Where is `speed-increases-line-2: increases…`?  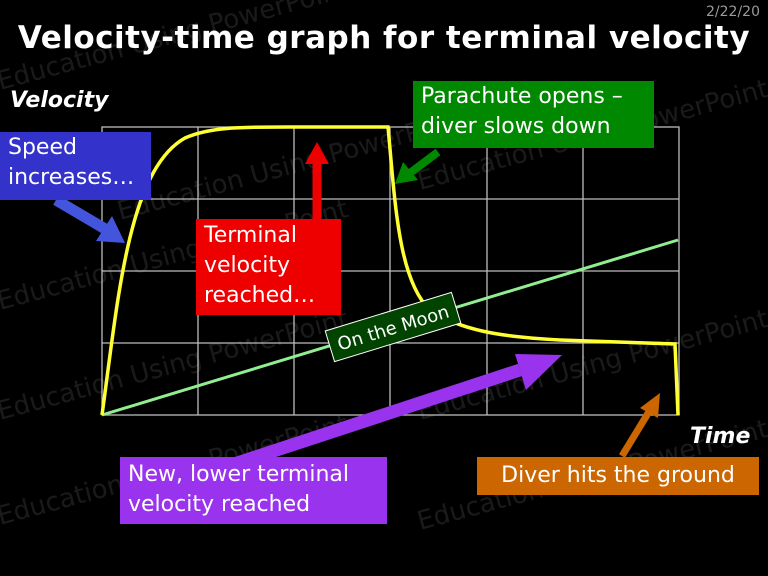 speed-increases-line-2: increases… is located at coordinates (71, 177).